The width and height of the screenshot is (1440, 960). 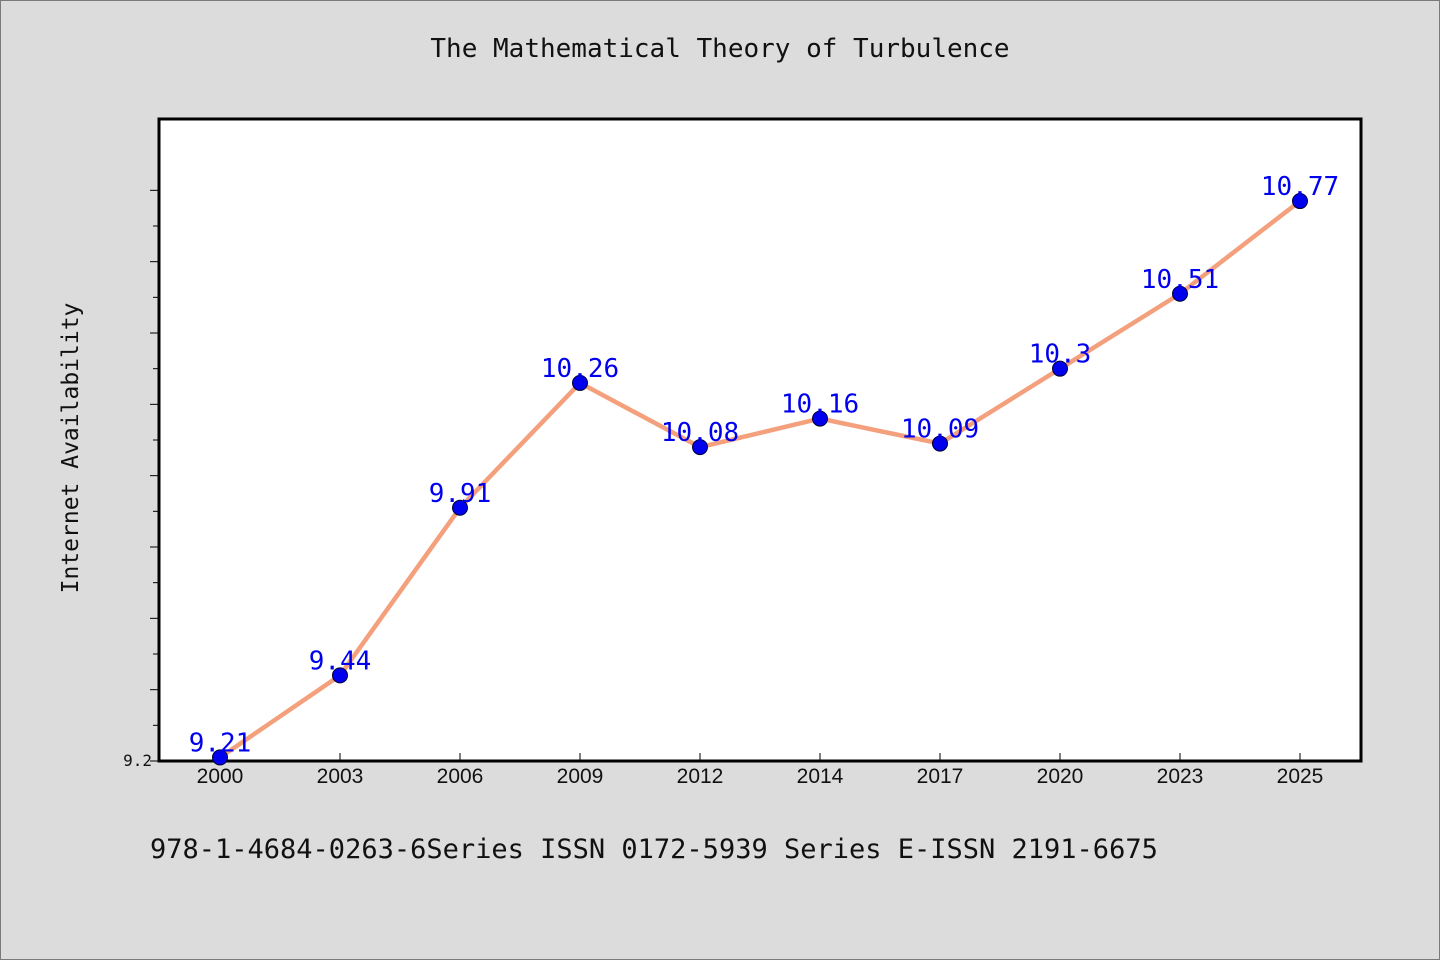 I want to click on chart-title: The Mathematical Theory of Turbulence, so click(x=720, y=49).